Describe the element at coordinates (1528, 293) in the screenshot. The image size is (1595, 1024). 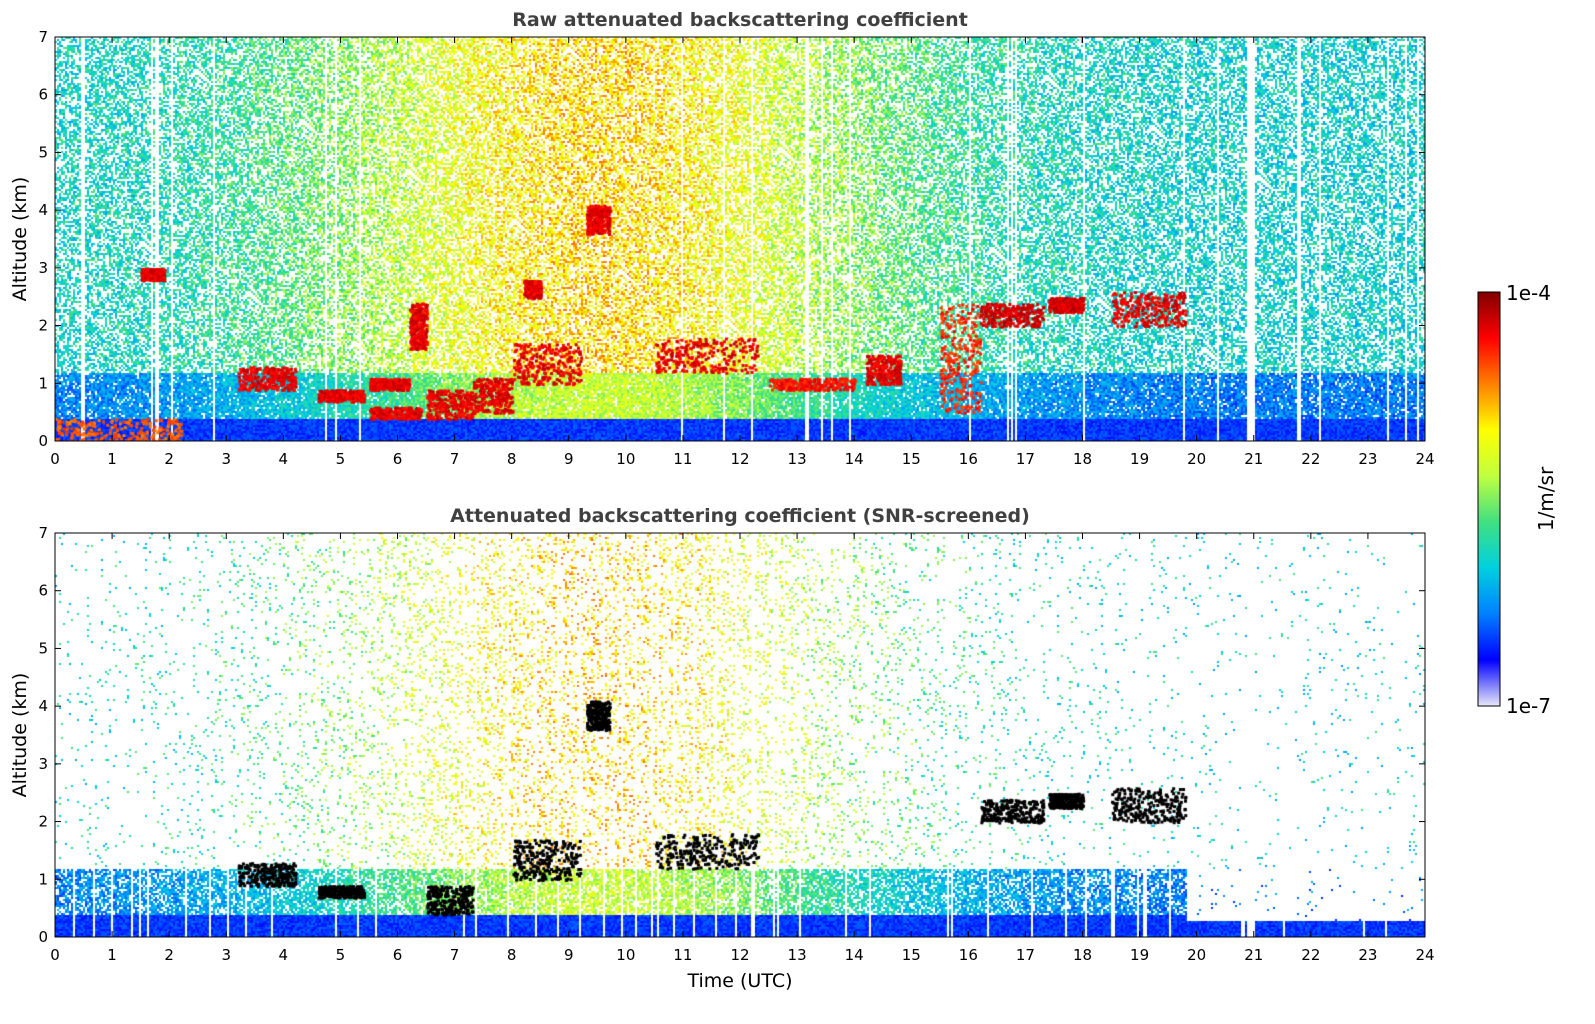
I see `colorbar-max-label: 1e-4` at that location.